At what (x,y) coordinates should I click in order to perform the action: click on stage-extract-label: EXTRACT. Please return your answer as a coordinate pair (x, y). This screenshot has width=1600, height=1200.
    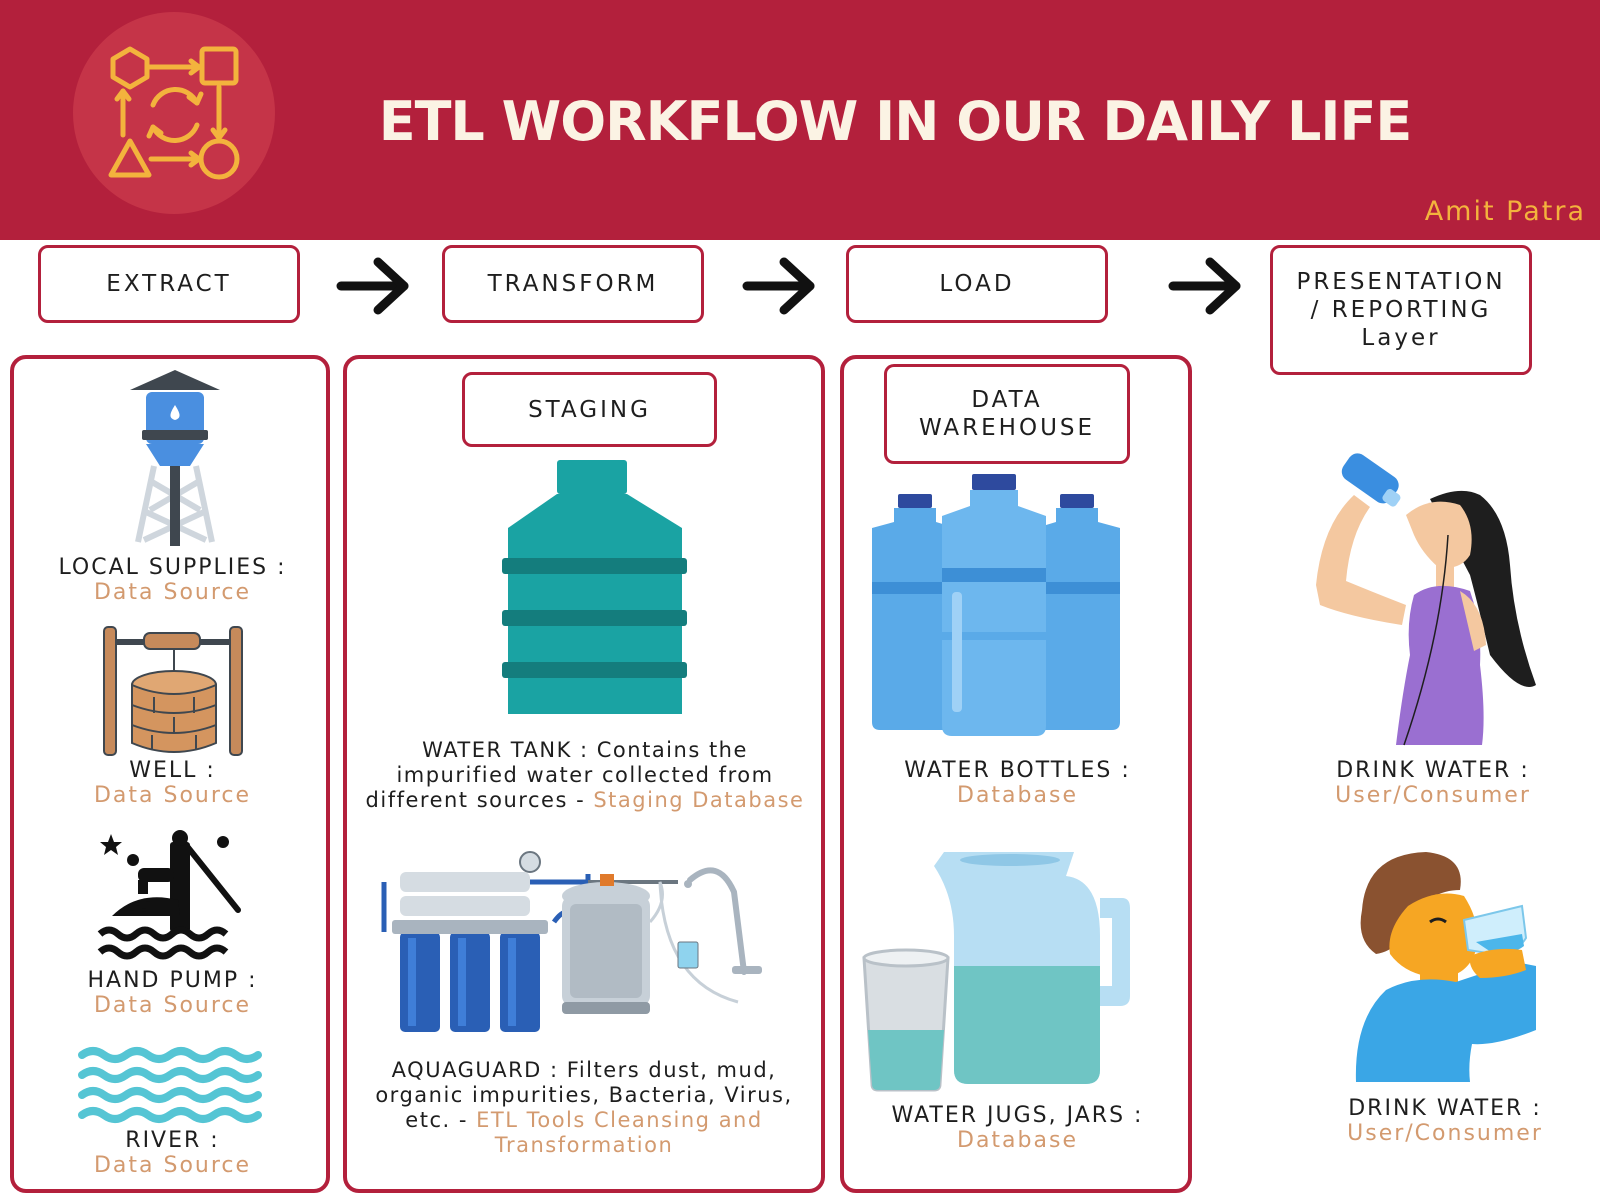
    Looking at the image, I should click on (169, 284).